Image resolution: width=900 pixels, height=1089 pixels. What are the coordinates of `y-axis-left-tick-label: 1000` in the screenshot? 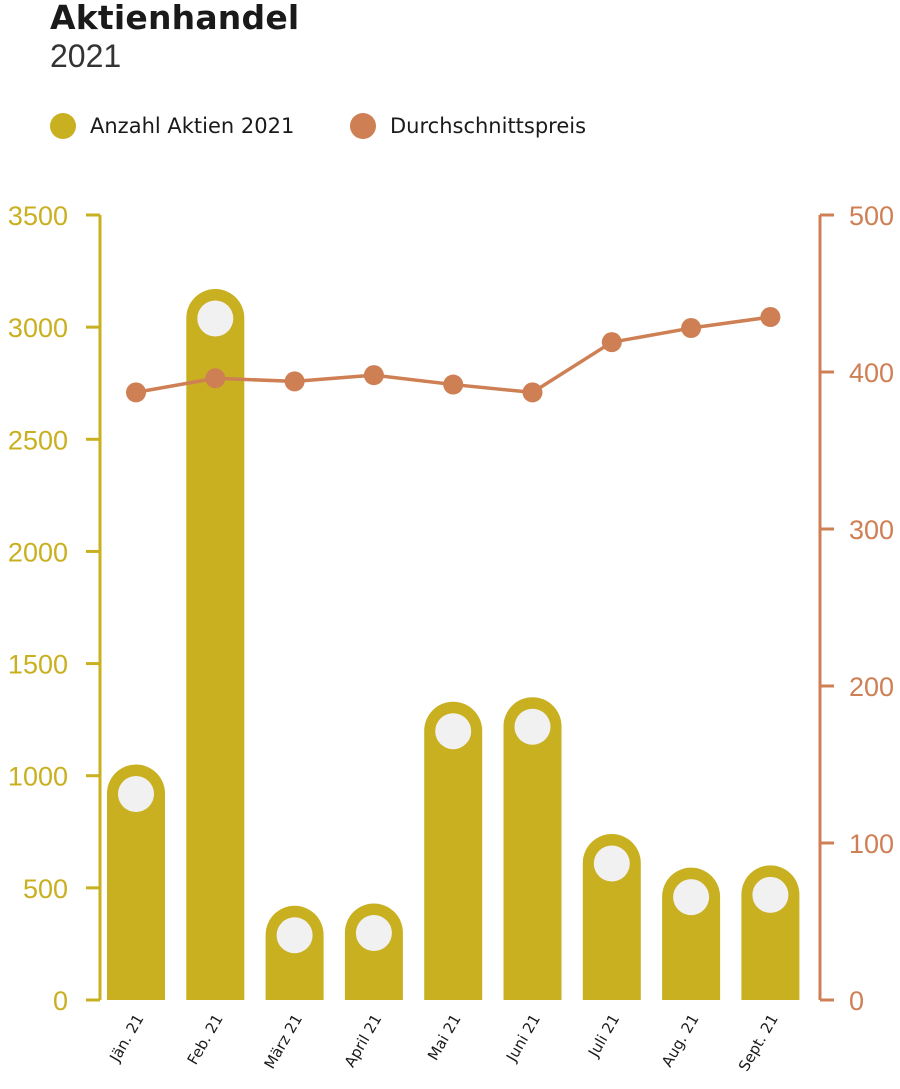 It's located at (38, 777).